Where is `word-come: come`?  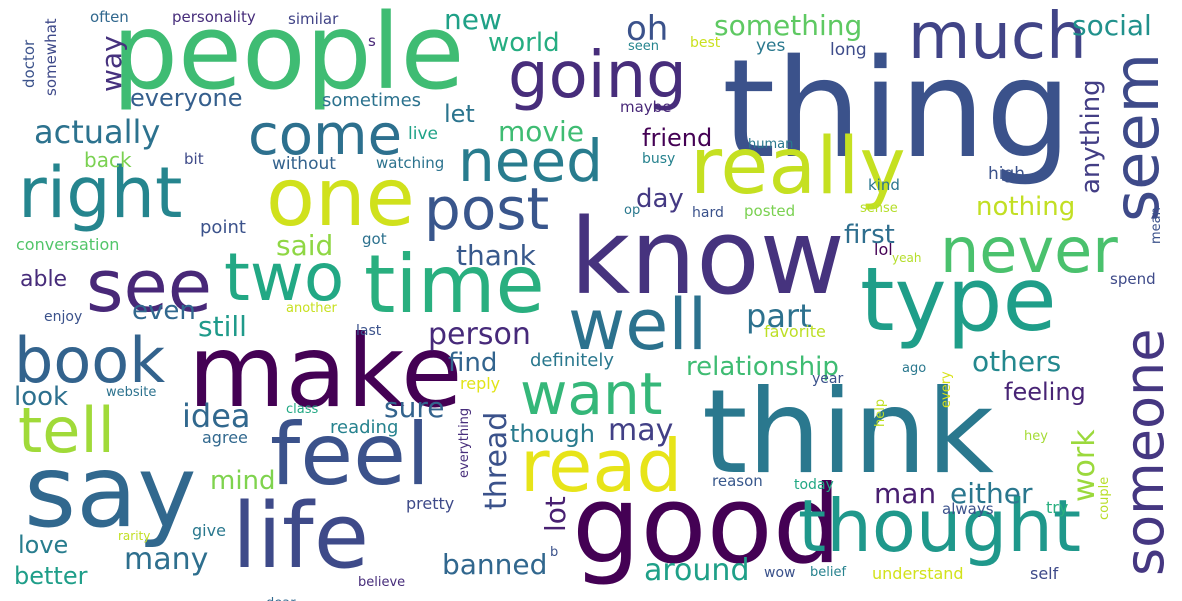
word-come: come is located at coordinates (325, 135).